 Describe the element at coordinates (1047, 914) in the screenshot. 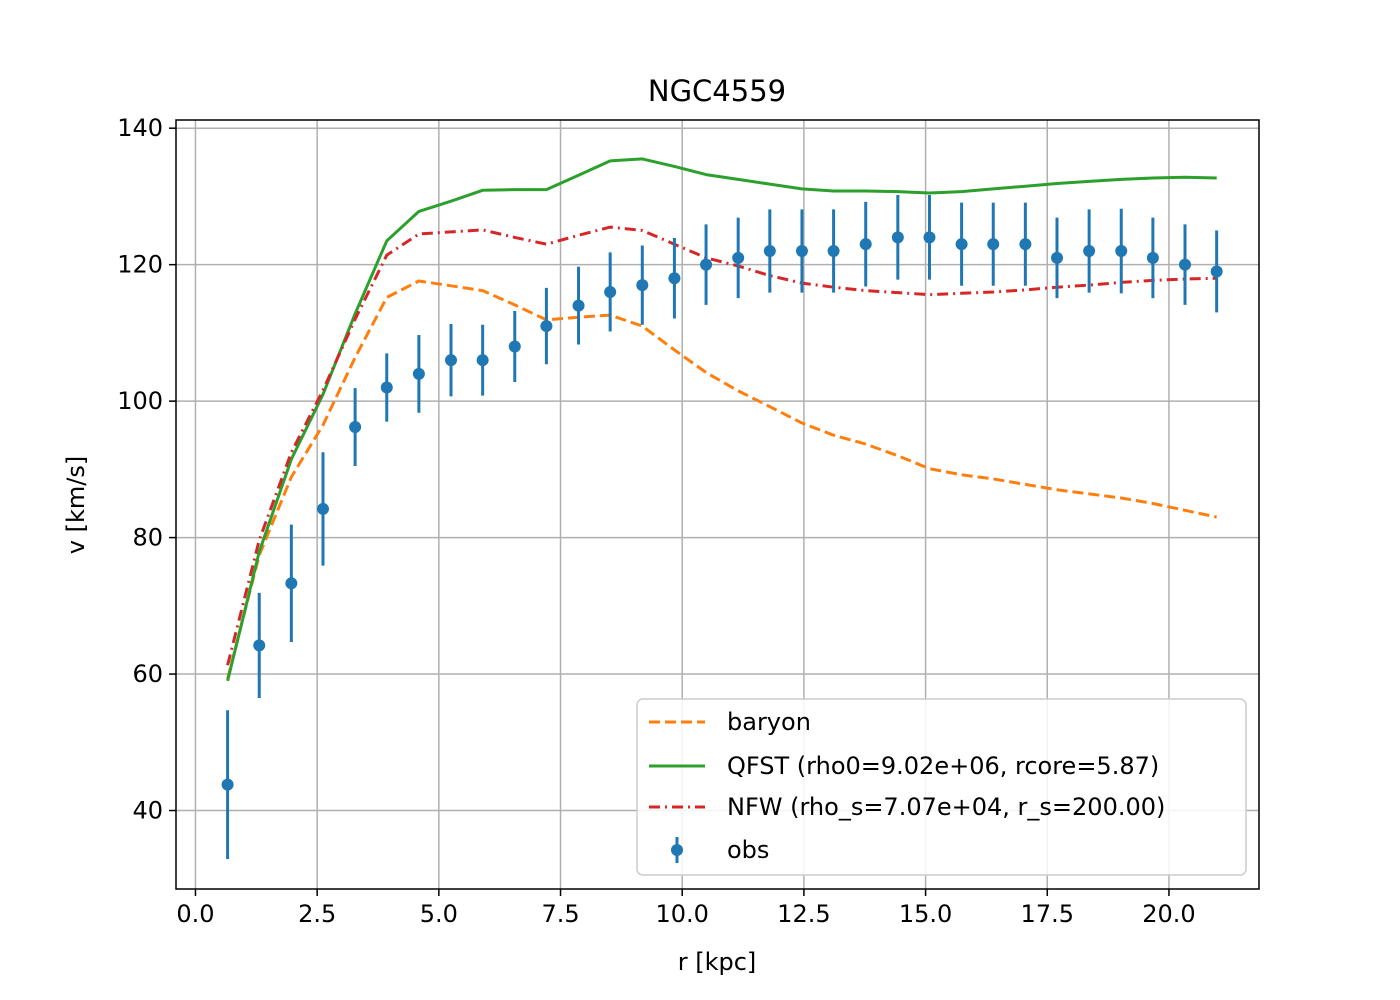

I see `x-tick-label: 17.5` at that location.